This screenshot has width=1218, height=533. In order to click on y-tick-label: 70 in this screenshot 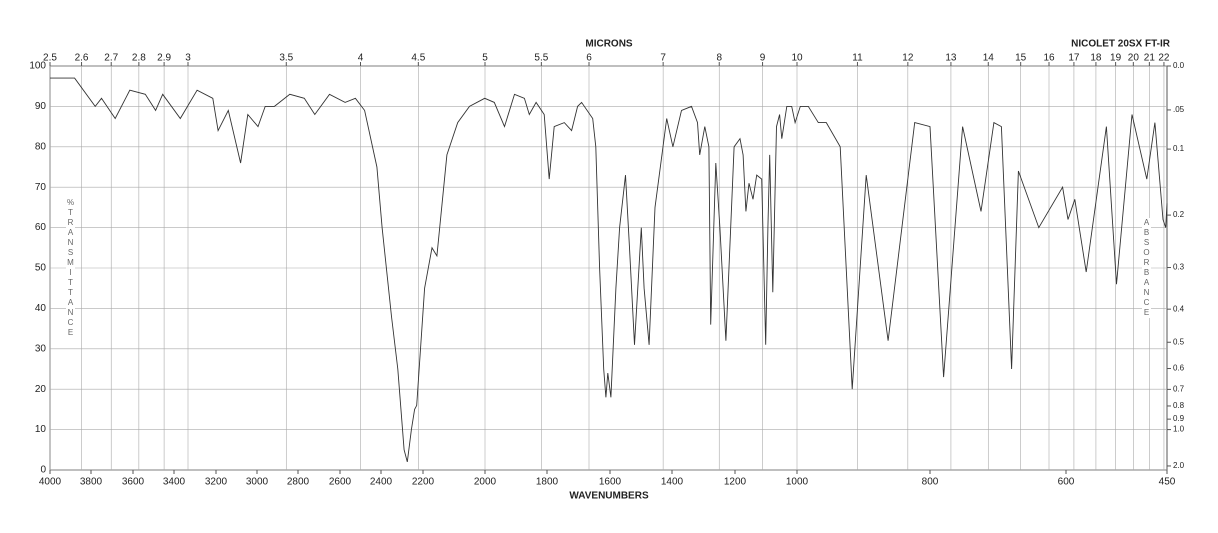, I will do `click(41, 187)`.